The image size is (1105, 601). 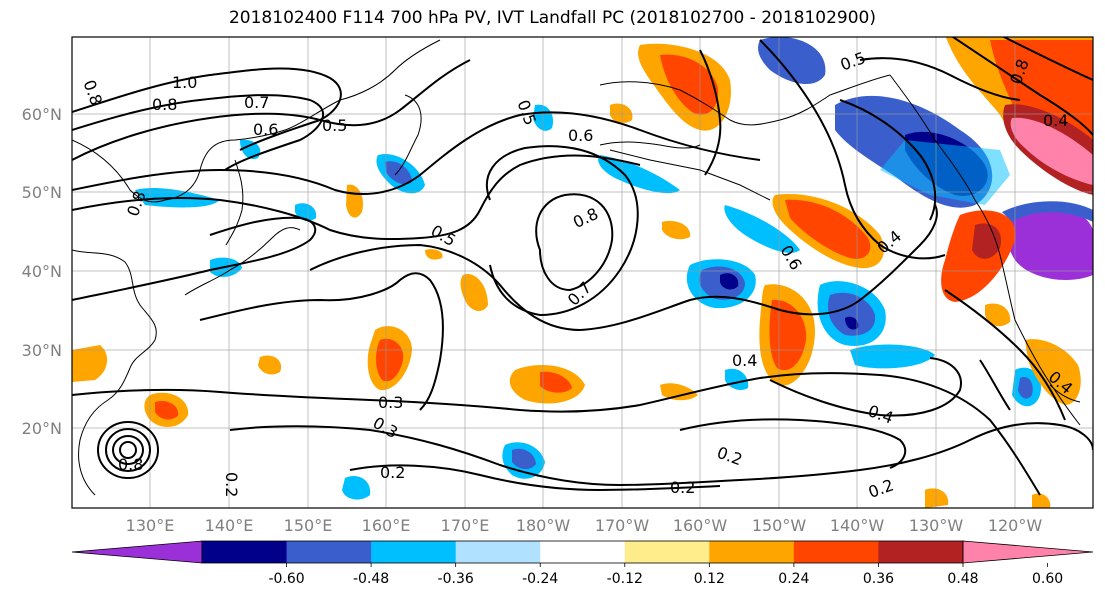 I want to click on longitude-label: 170°E, so click(x=465, y=525).